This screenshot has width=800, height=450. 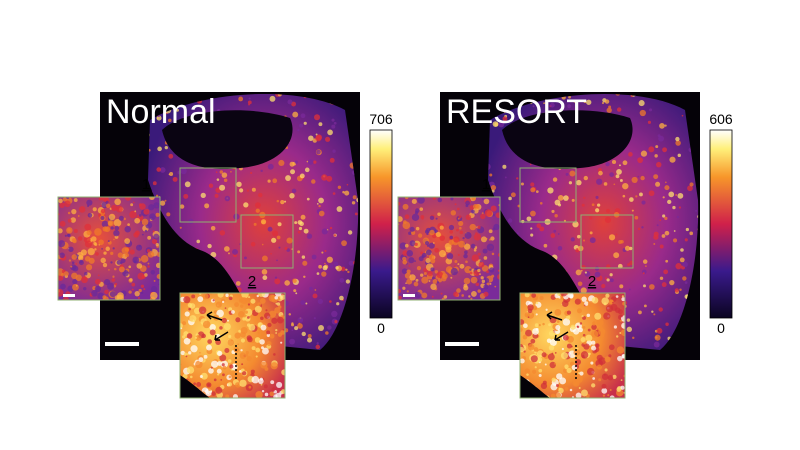 I want to click on panel-title: Normal, so click(x=161, y=112).